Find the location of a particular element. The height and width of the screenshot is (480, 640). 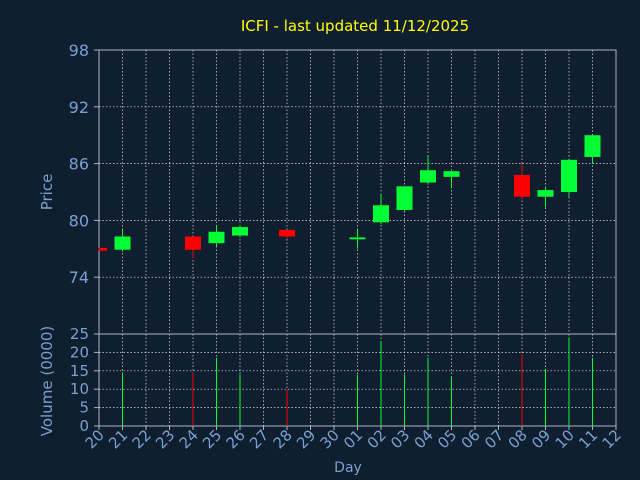

price-tick-label: 86 is located at coordinates (79, 164).